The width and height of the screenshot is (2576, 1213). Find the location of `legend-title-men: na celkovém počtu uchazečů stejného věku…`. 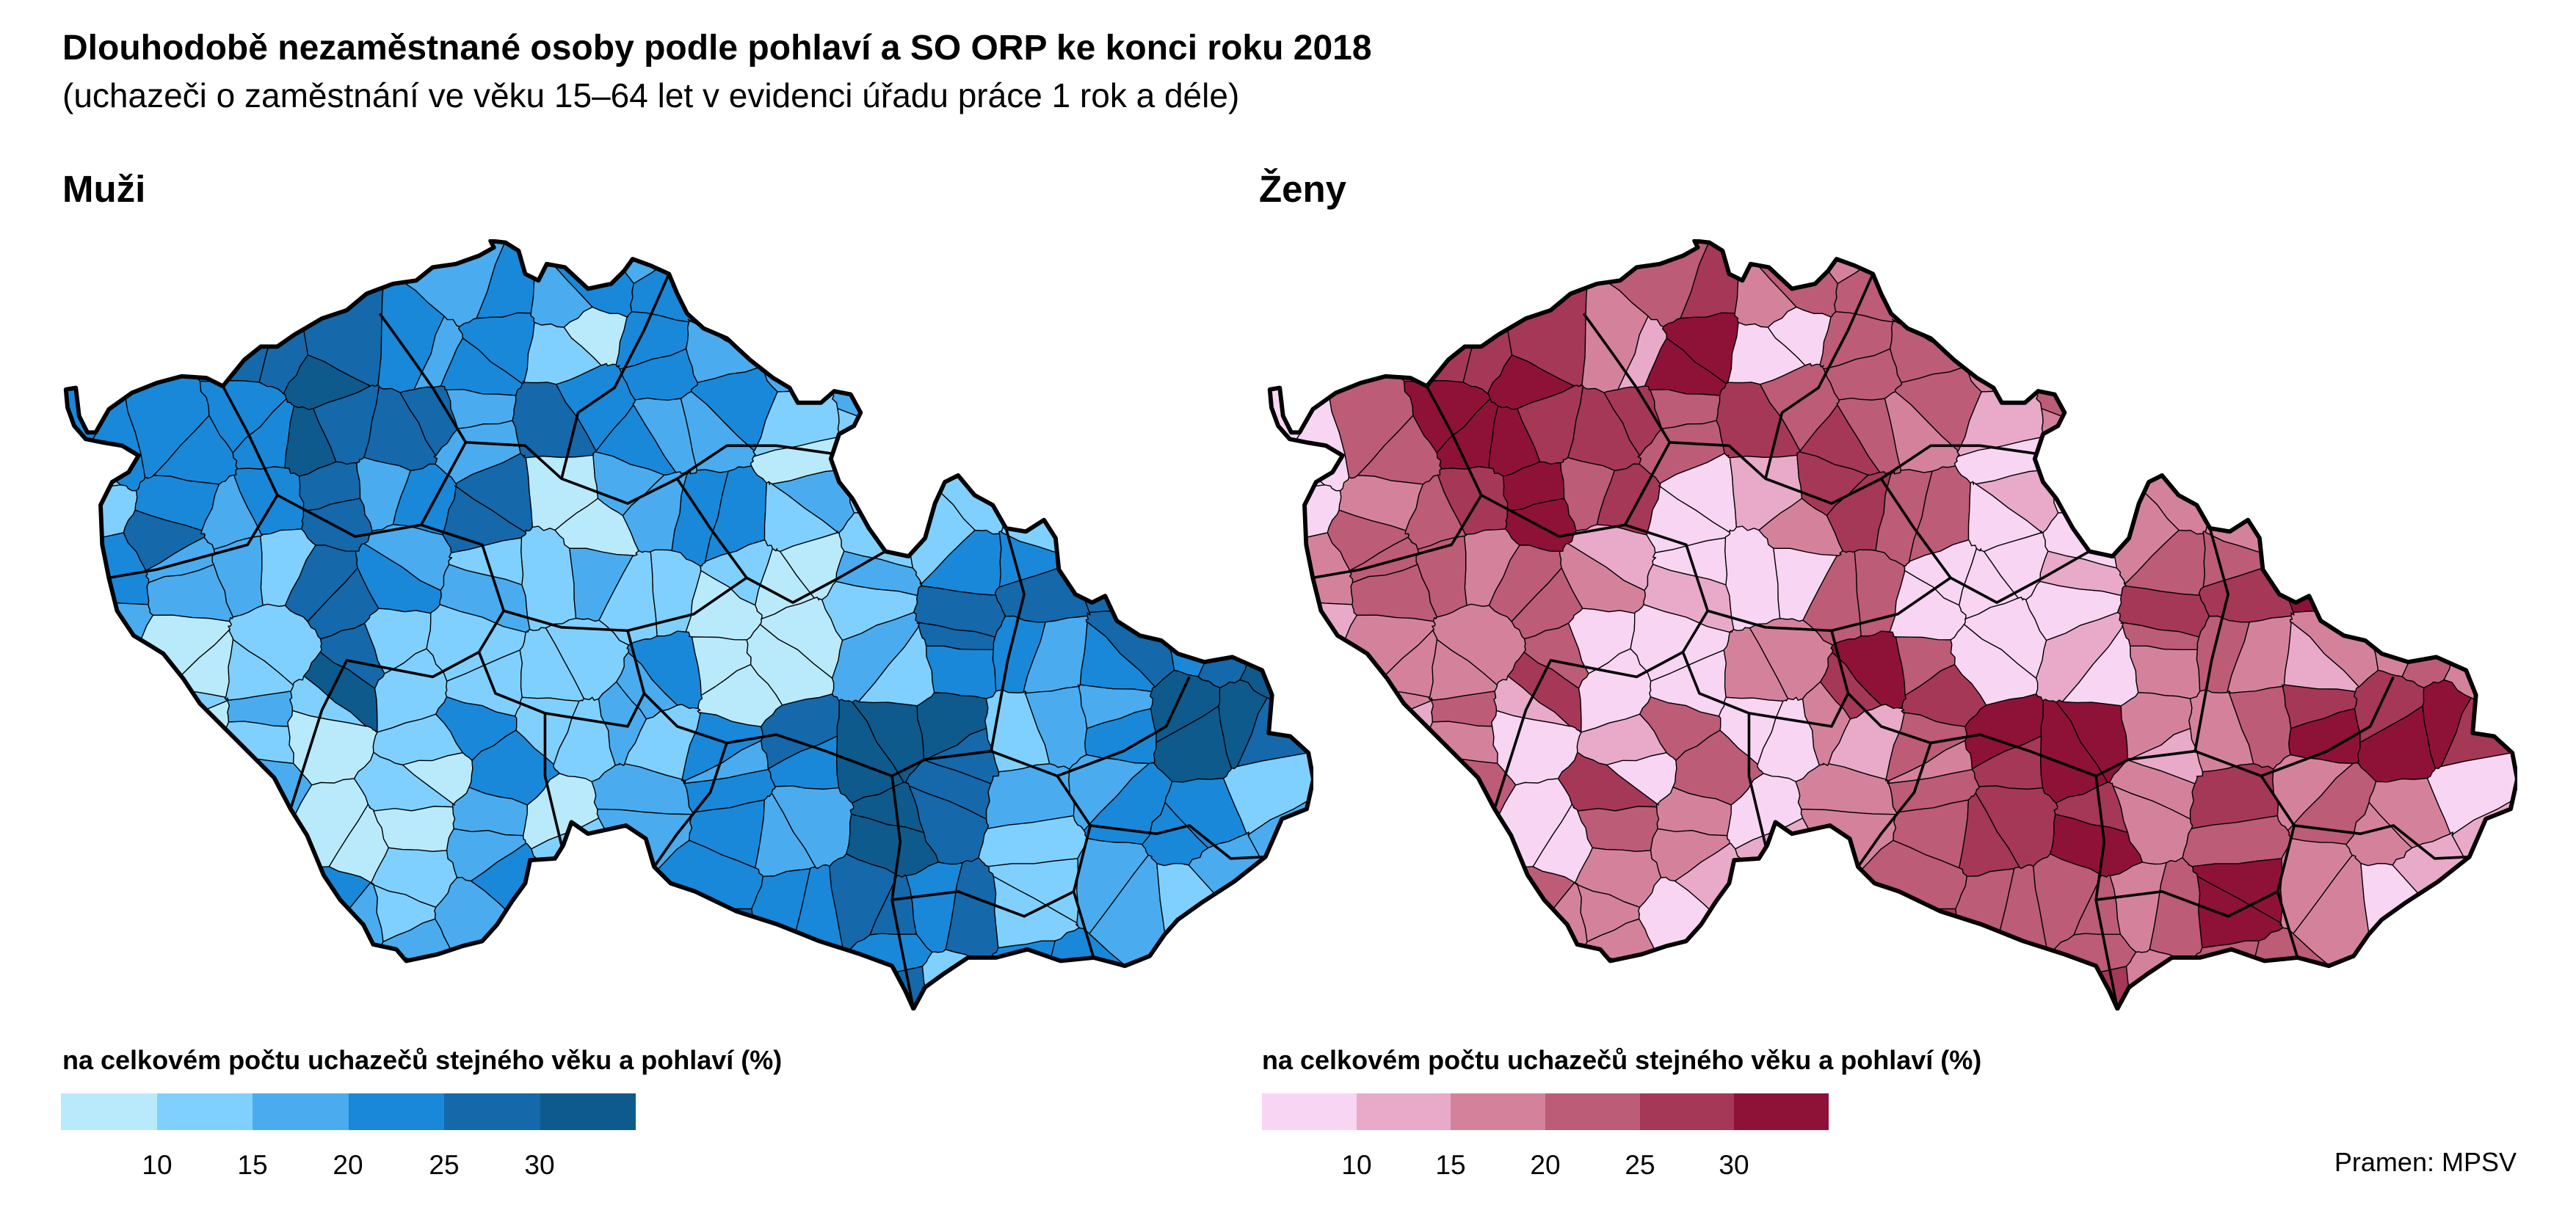

legend-title-men: na celkovém počtu uchazečů stejného věku… is located at coordinates (423, 1060).